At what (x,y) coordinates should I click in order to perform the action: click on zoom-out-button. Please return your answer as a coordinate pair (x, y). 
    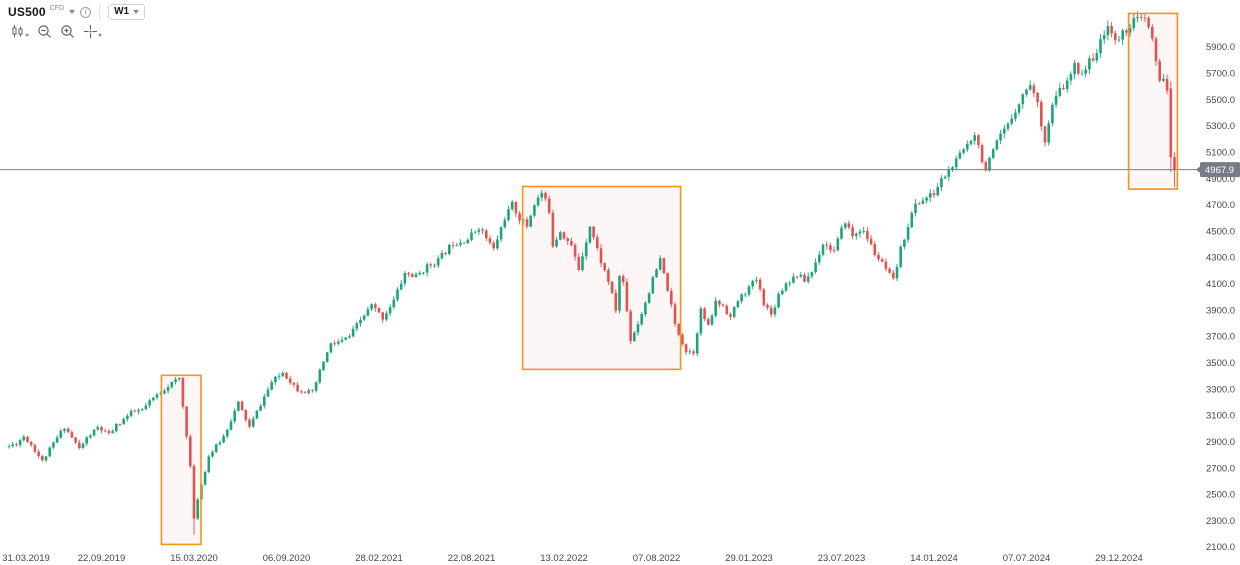
    Looking at the image, I should click on (44, 31).